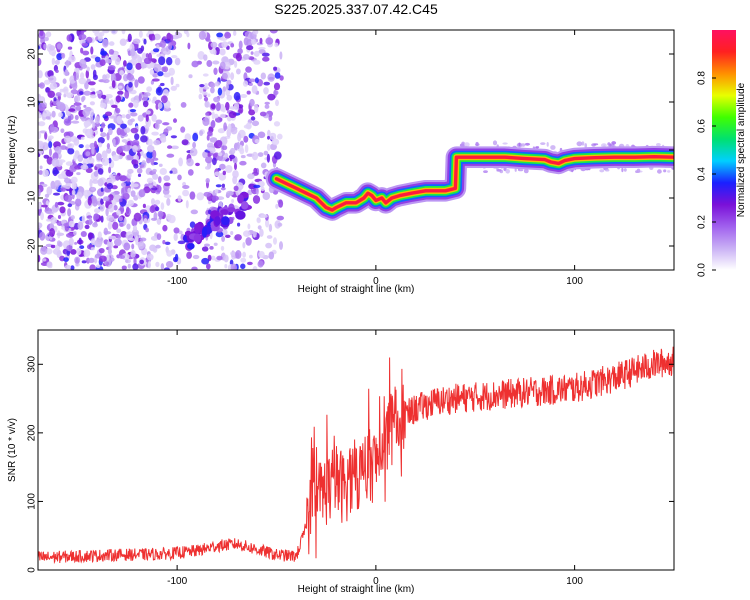 This screenshot has width=750, height=600. I want to click on spectrogram-x-label: Height of straight line (km), so click(356, 289).